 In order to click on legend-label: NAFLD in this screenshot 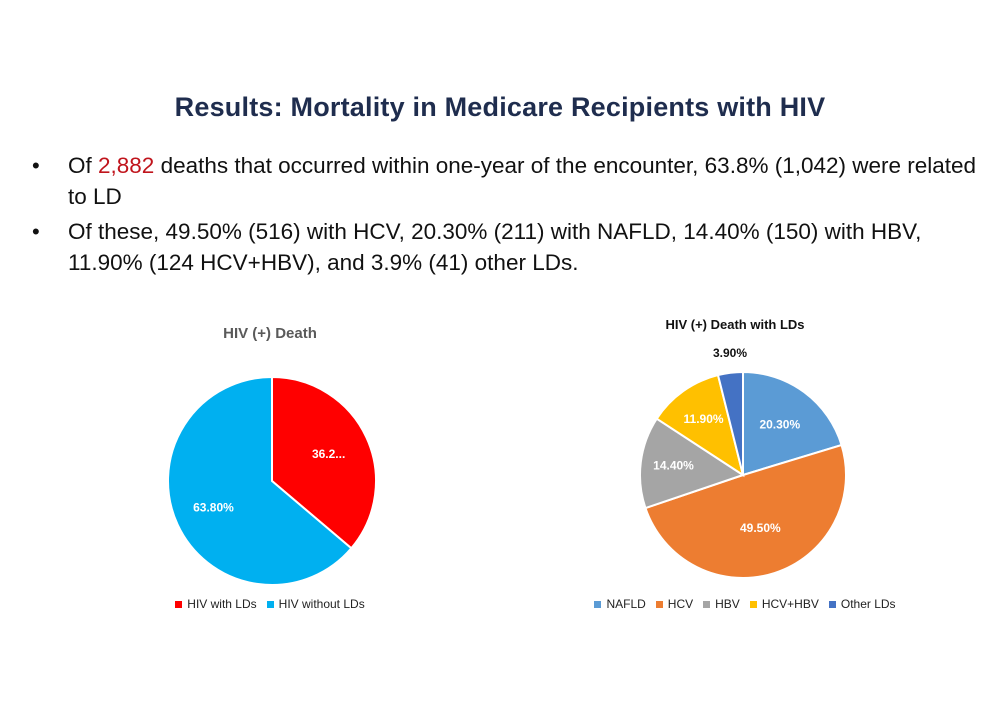, I will do `click(626, 604)`.